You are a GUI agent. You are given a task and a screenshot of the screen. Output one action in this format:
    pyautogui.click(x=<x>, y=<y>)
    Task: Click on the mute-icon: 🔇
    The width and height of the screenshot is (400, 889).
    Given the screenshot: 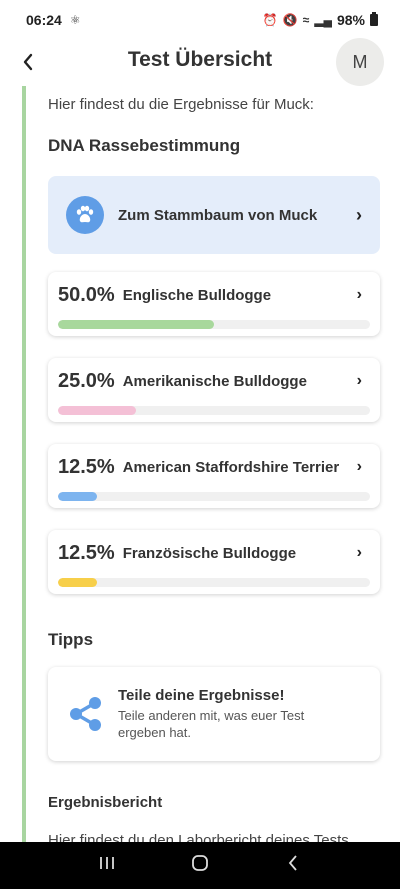 What is the action you would take?
    pyautogui.click(x=290, y=20)
    